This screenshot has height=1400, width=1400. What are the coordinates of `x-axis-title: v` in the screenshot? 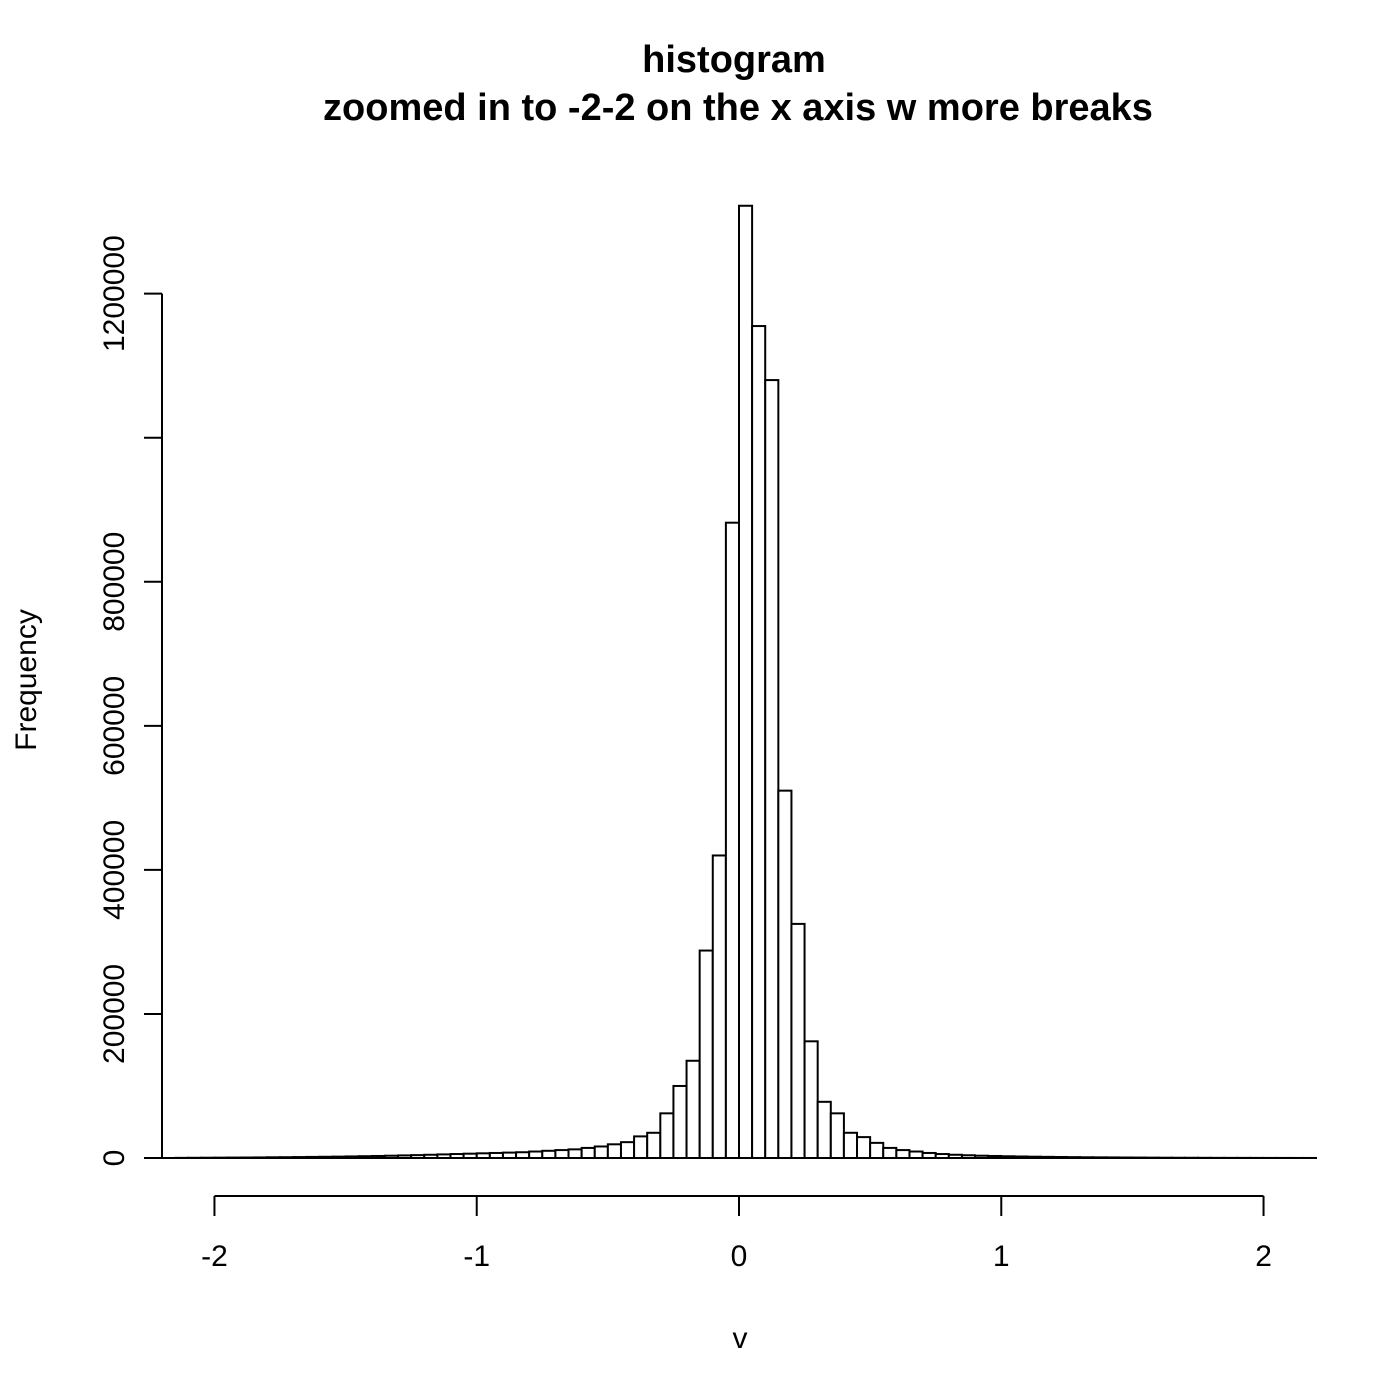 It's located at (740, 1338).